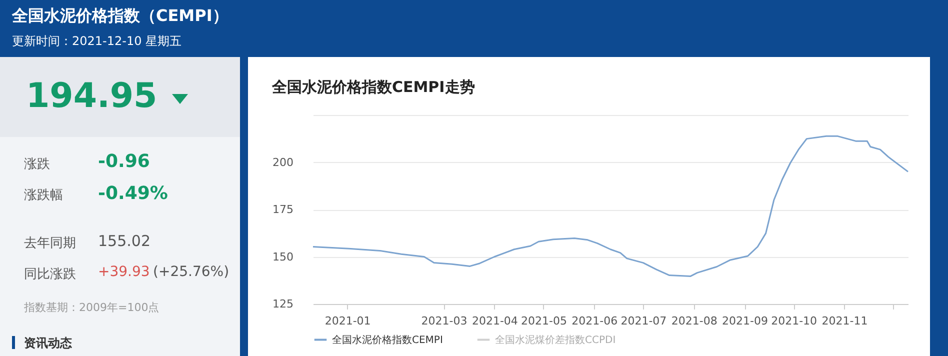 The height and width of the screenshot is (356, 948). Describe the element at coordinates (133, 193) in the screenshot. I see `text: -0.49%` at that location.